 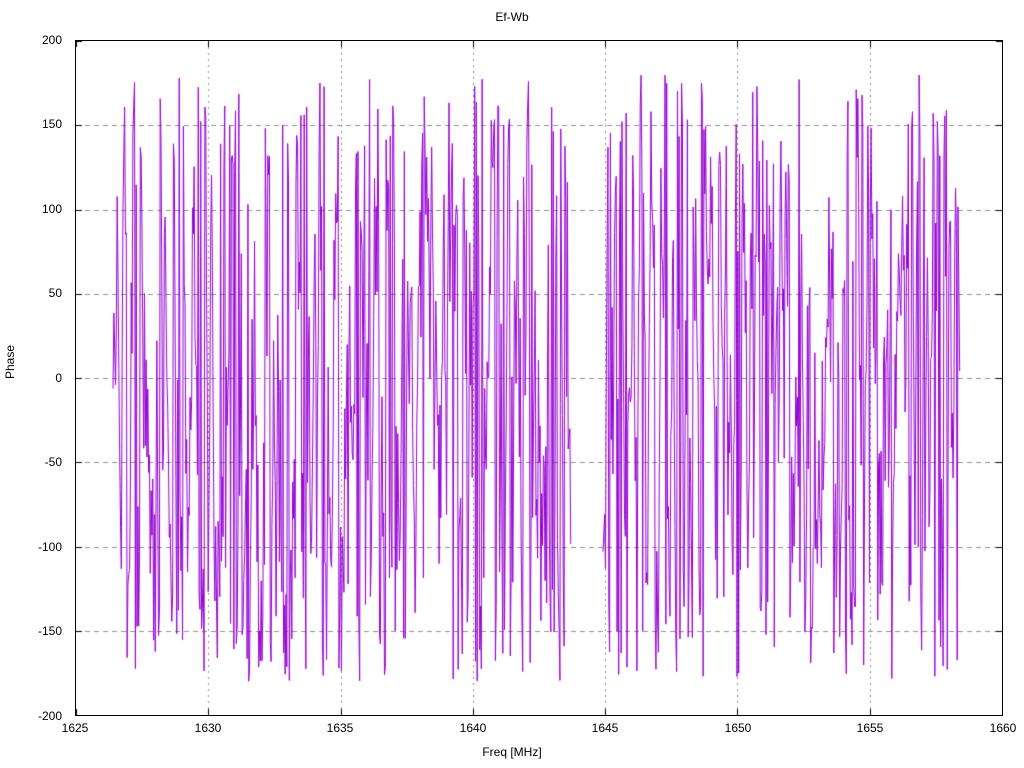 I want to click on xtick-label-1650: 1650, so click(x=738, y=728).